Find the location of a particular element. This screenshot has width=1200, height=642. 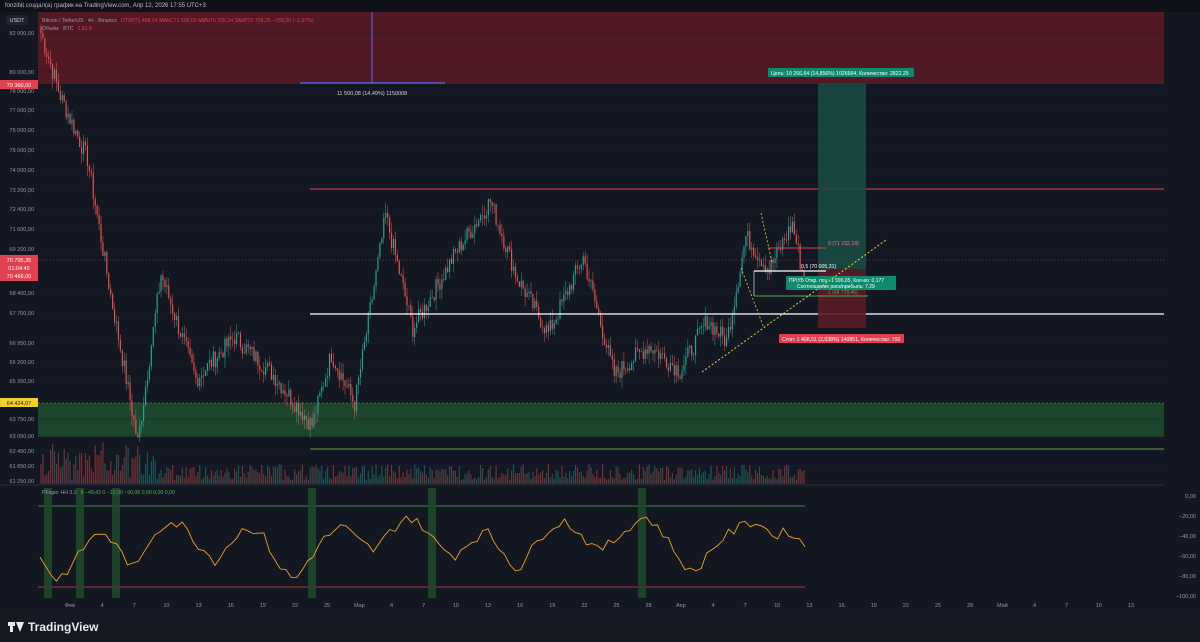

short-trendline-left is located at coordinates (752, 298).